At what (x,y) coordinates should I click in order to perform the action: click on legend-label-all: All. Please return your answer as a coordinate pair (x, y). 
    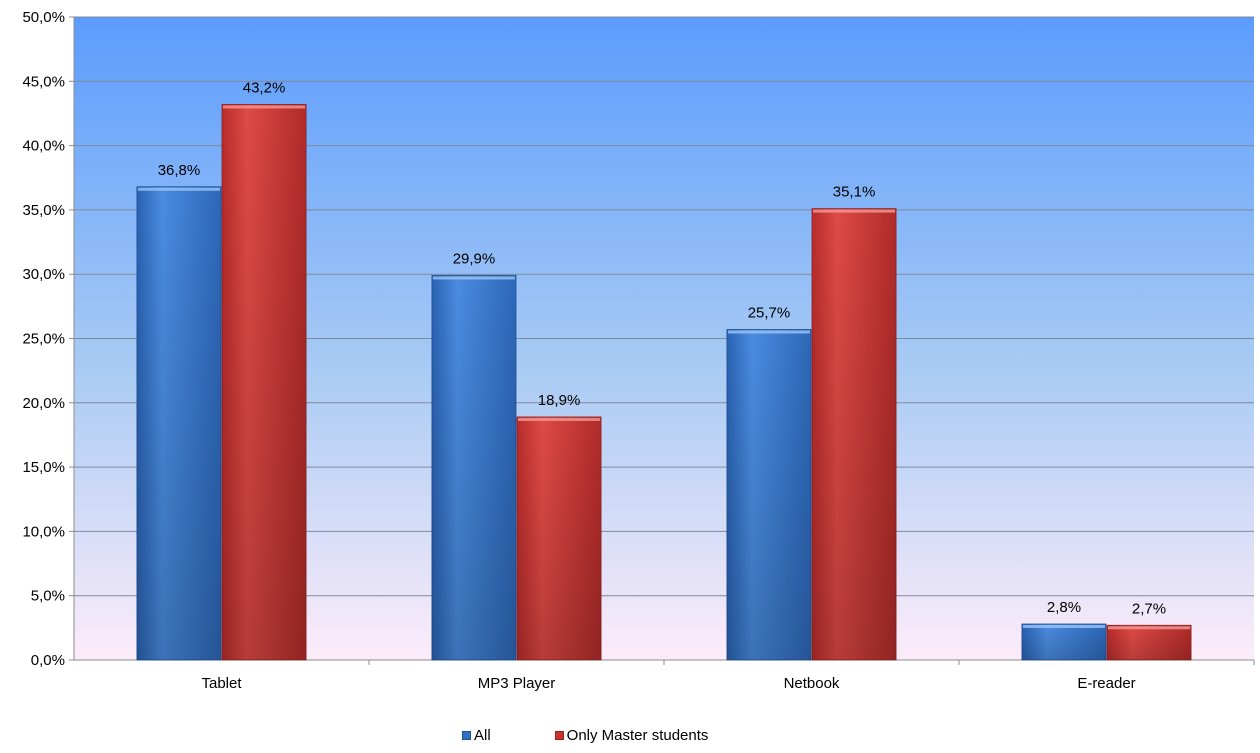
    Looking at the image, I should click on (482, 735).